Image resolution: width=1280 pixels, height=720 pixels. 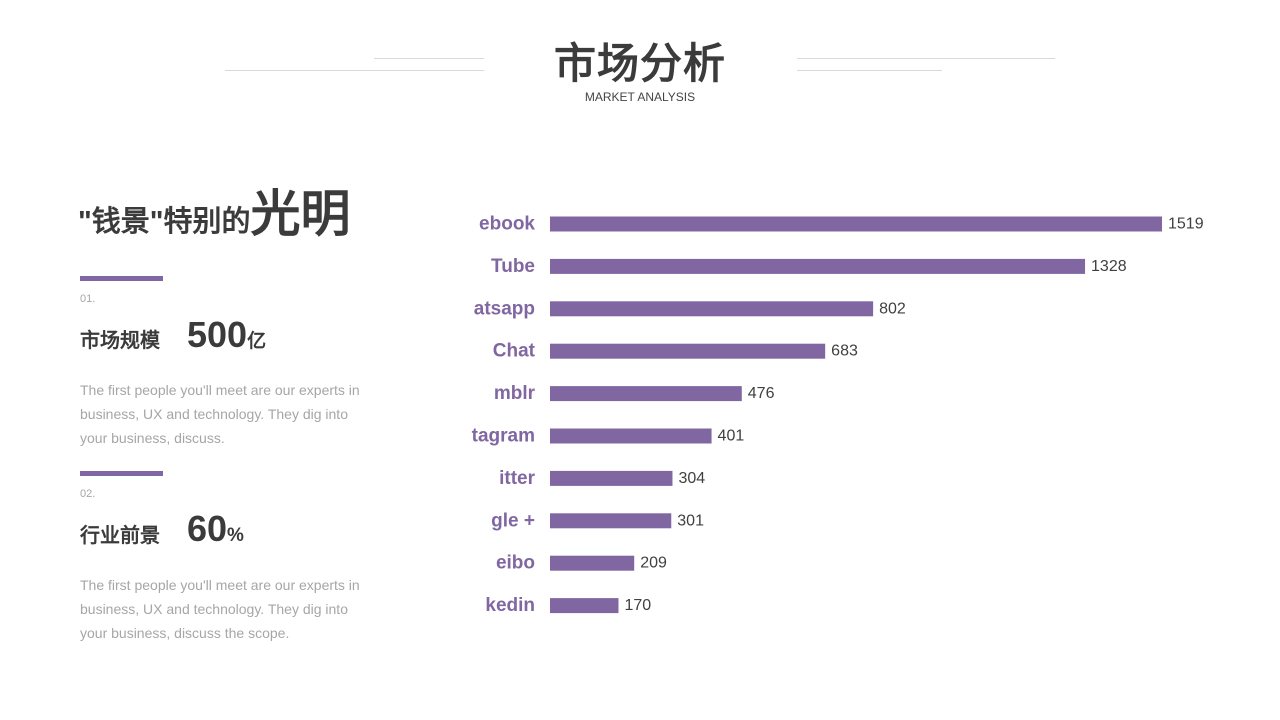 I want to click on category-label: Chat, so click(x=514, y=351).